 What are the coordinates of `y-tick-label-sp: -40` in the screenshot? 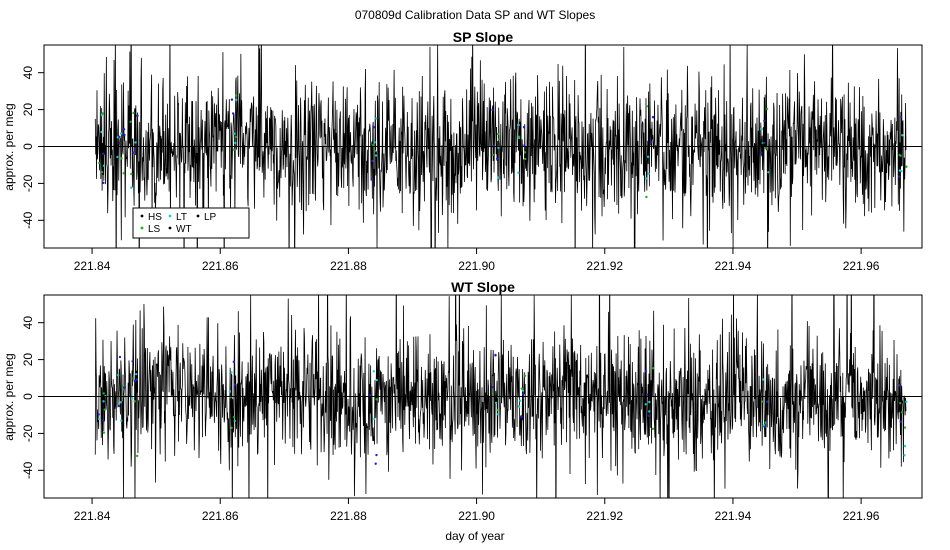 It's located at (28, 220).